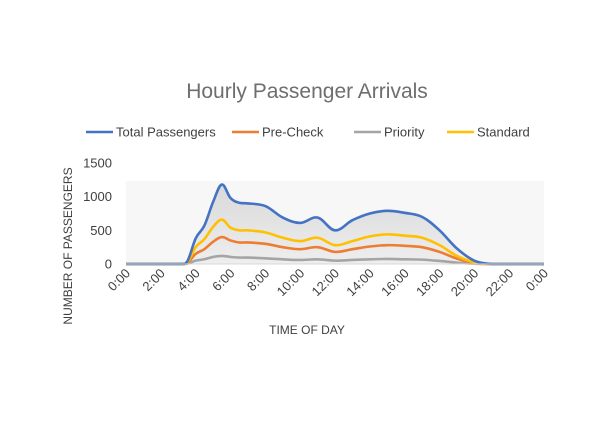 This screenshot has height=422, width=615. I want to click on legend-label: Standard, so click(503, 132).